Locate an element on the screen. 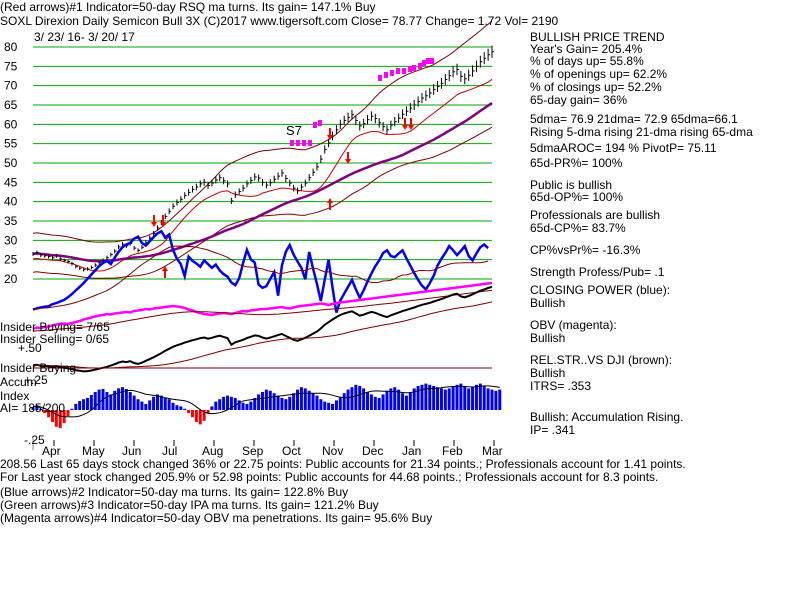  accum-plus50: +.50 is located at coordinates (30, 348).